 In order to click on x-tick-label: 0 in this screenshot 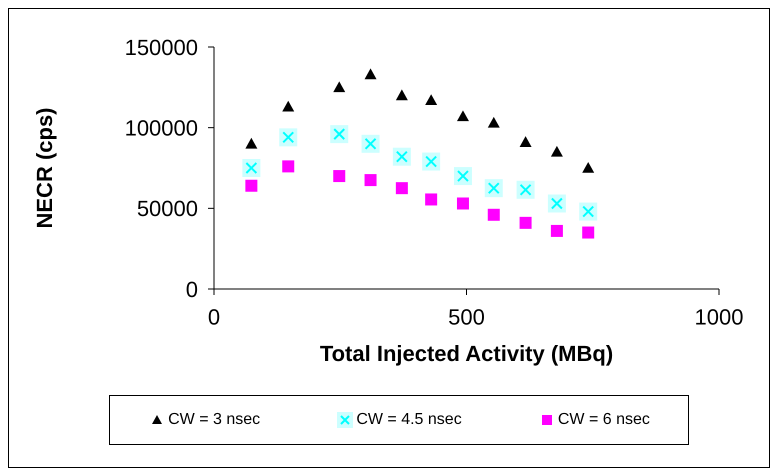, I will do `click(214, 317)`.